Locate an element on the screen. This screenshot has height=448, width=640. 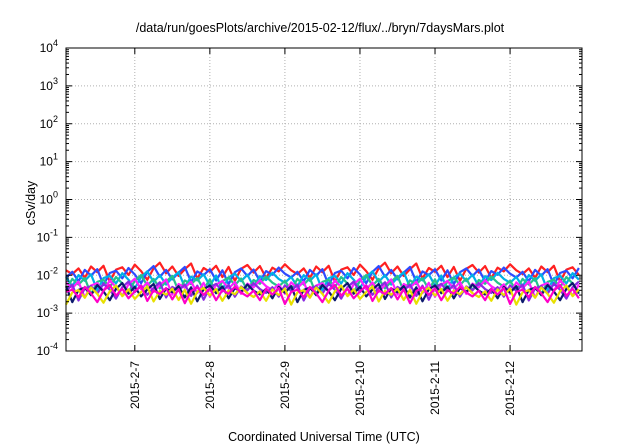
x-tick-label: 2015-2-9 is located at coordinates (285, 385).